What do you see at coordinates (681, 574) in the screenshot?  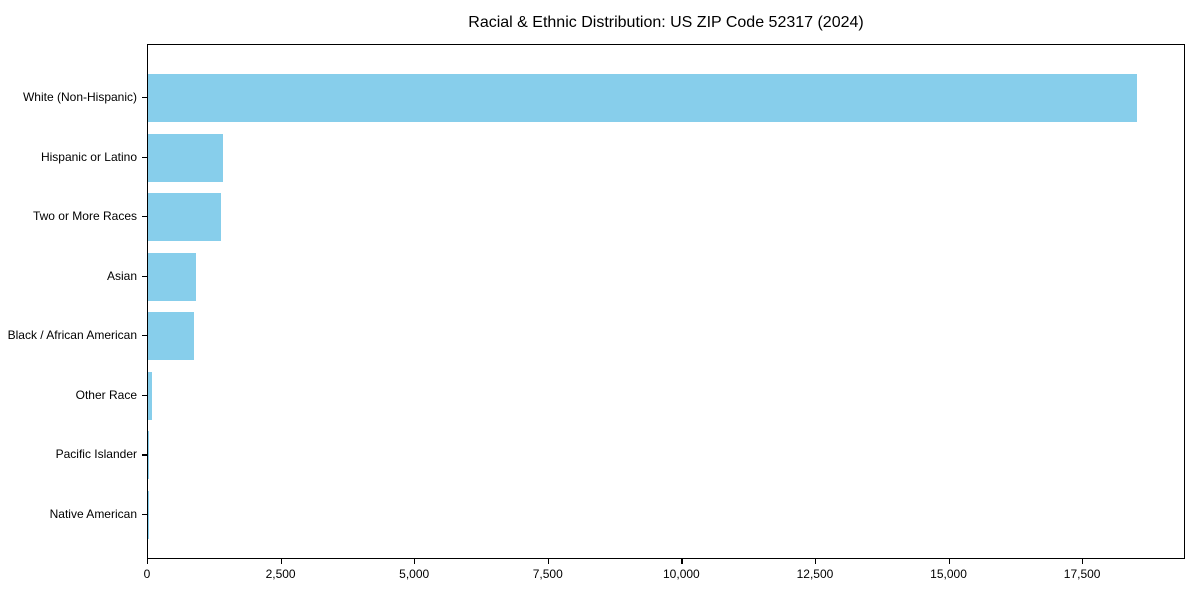 I see `x-tick-label: 10,000` at bounding box center [681, 574].